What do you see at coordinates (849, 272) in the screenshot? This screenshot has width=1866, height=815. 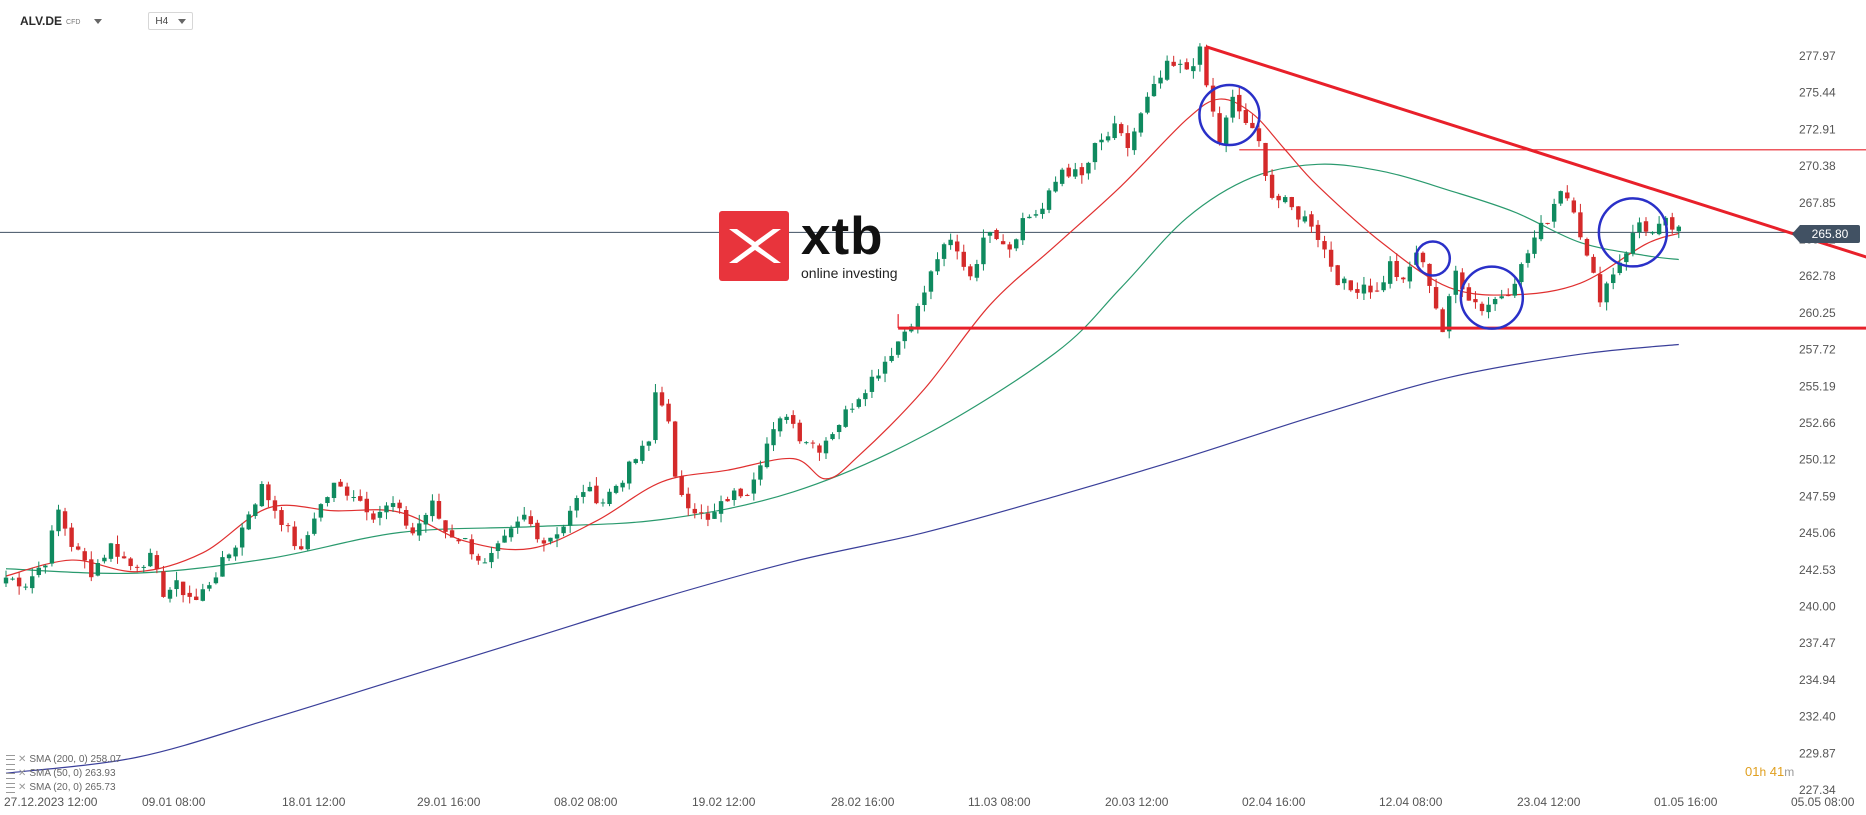 I see `logo-tagline: online investing` at bounding box center [849, 272].